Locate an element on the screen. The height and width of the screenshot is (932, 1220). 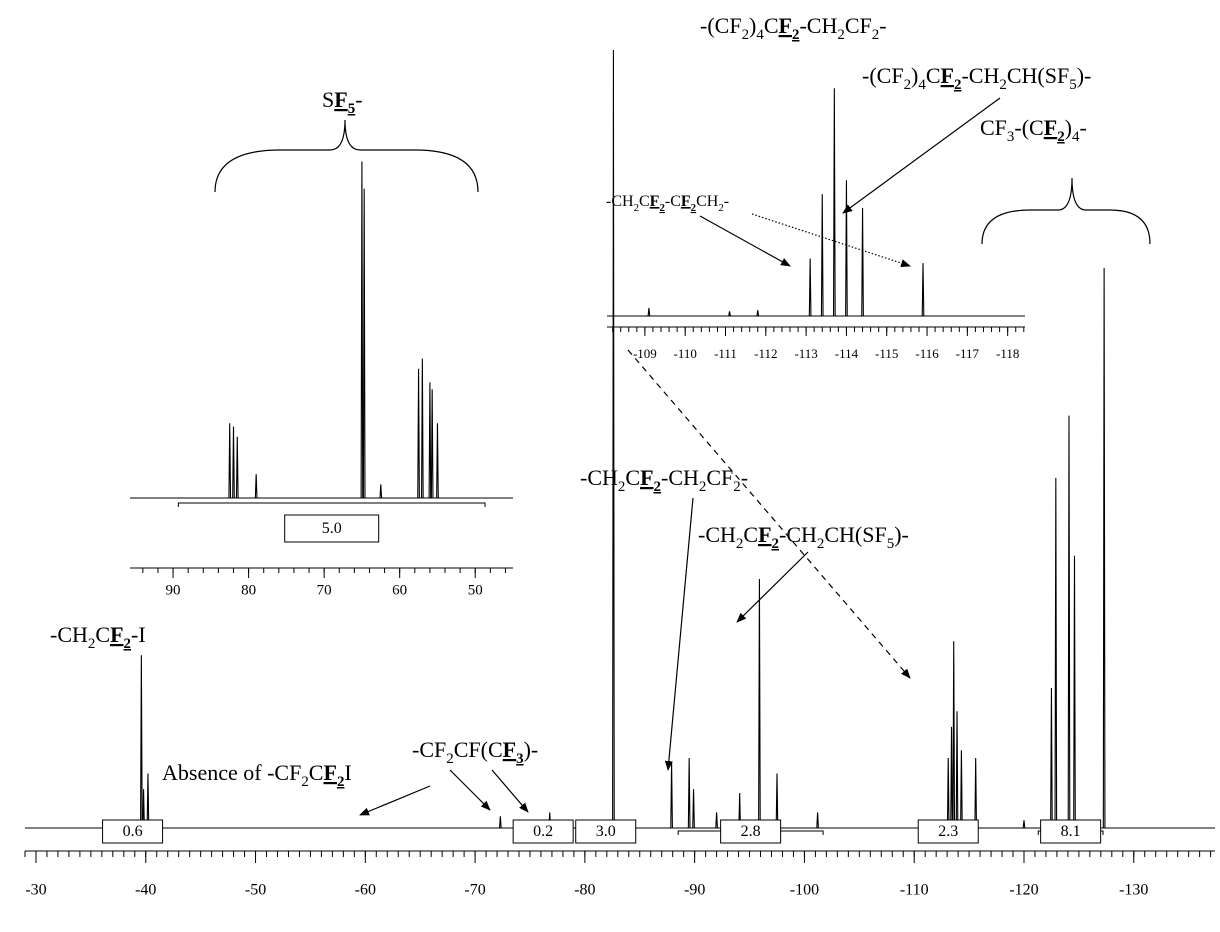
x-tick-label: -117 is located at coordinates (968, 353).